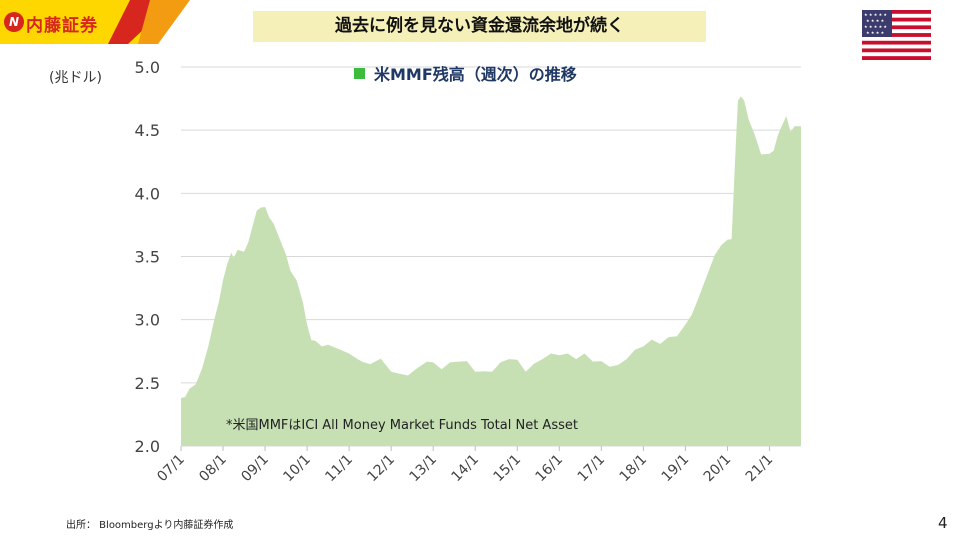  What do you see at coordinates (718, 469) in the screenshot?
I see `x-tick-label: 20/1` at bounding box center [718, 469].